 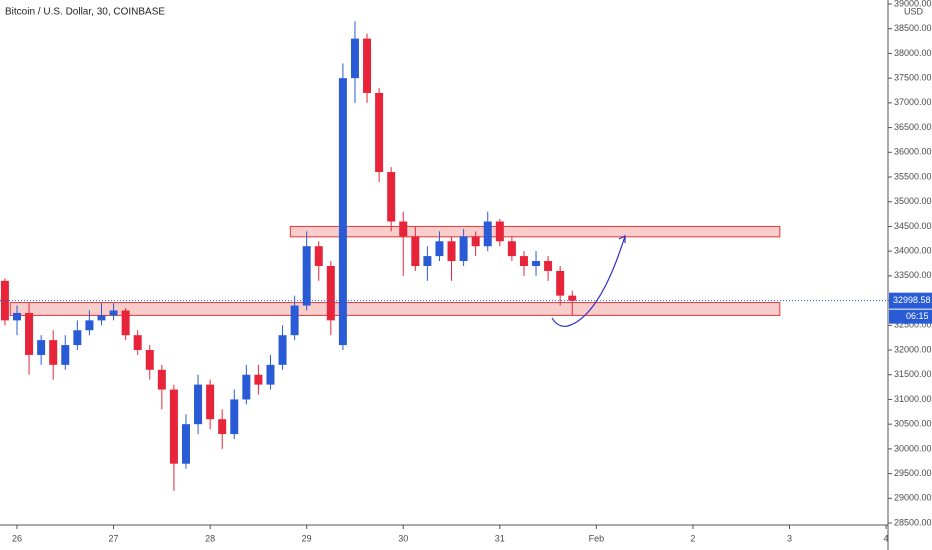 What do you see at coordinates (913, 374) in the screenshot?
I see `y-tick-label: 31500.00` at bounding box center [913, 374].